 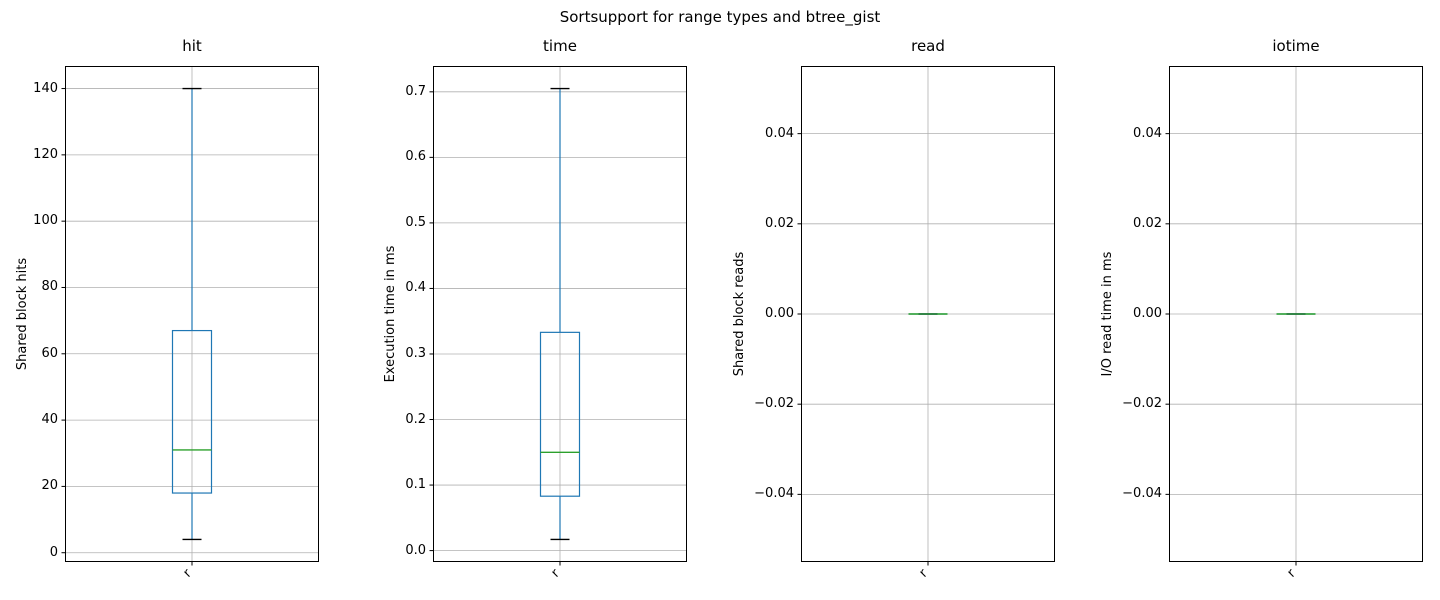 I want to click on subplot-title: read, so click(x=928, y=46).